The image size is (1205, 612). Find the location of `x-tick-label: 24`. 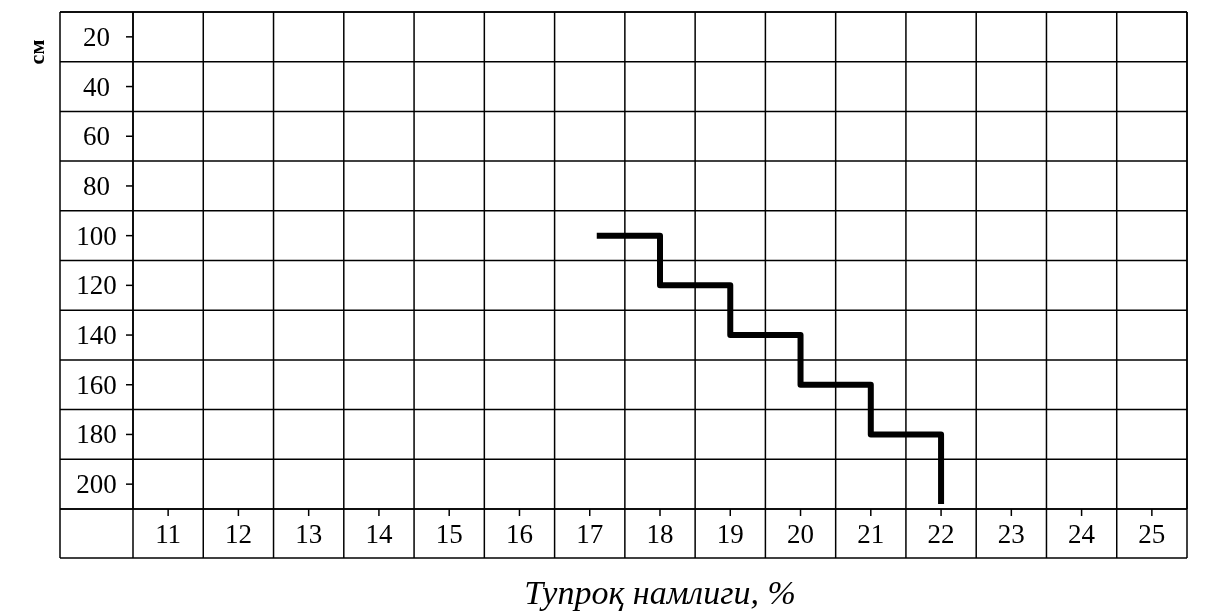

x-tick-label: 24 is located at coordinates (1082, 533).